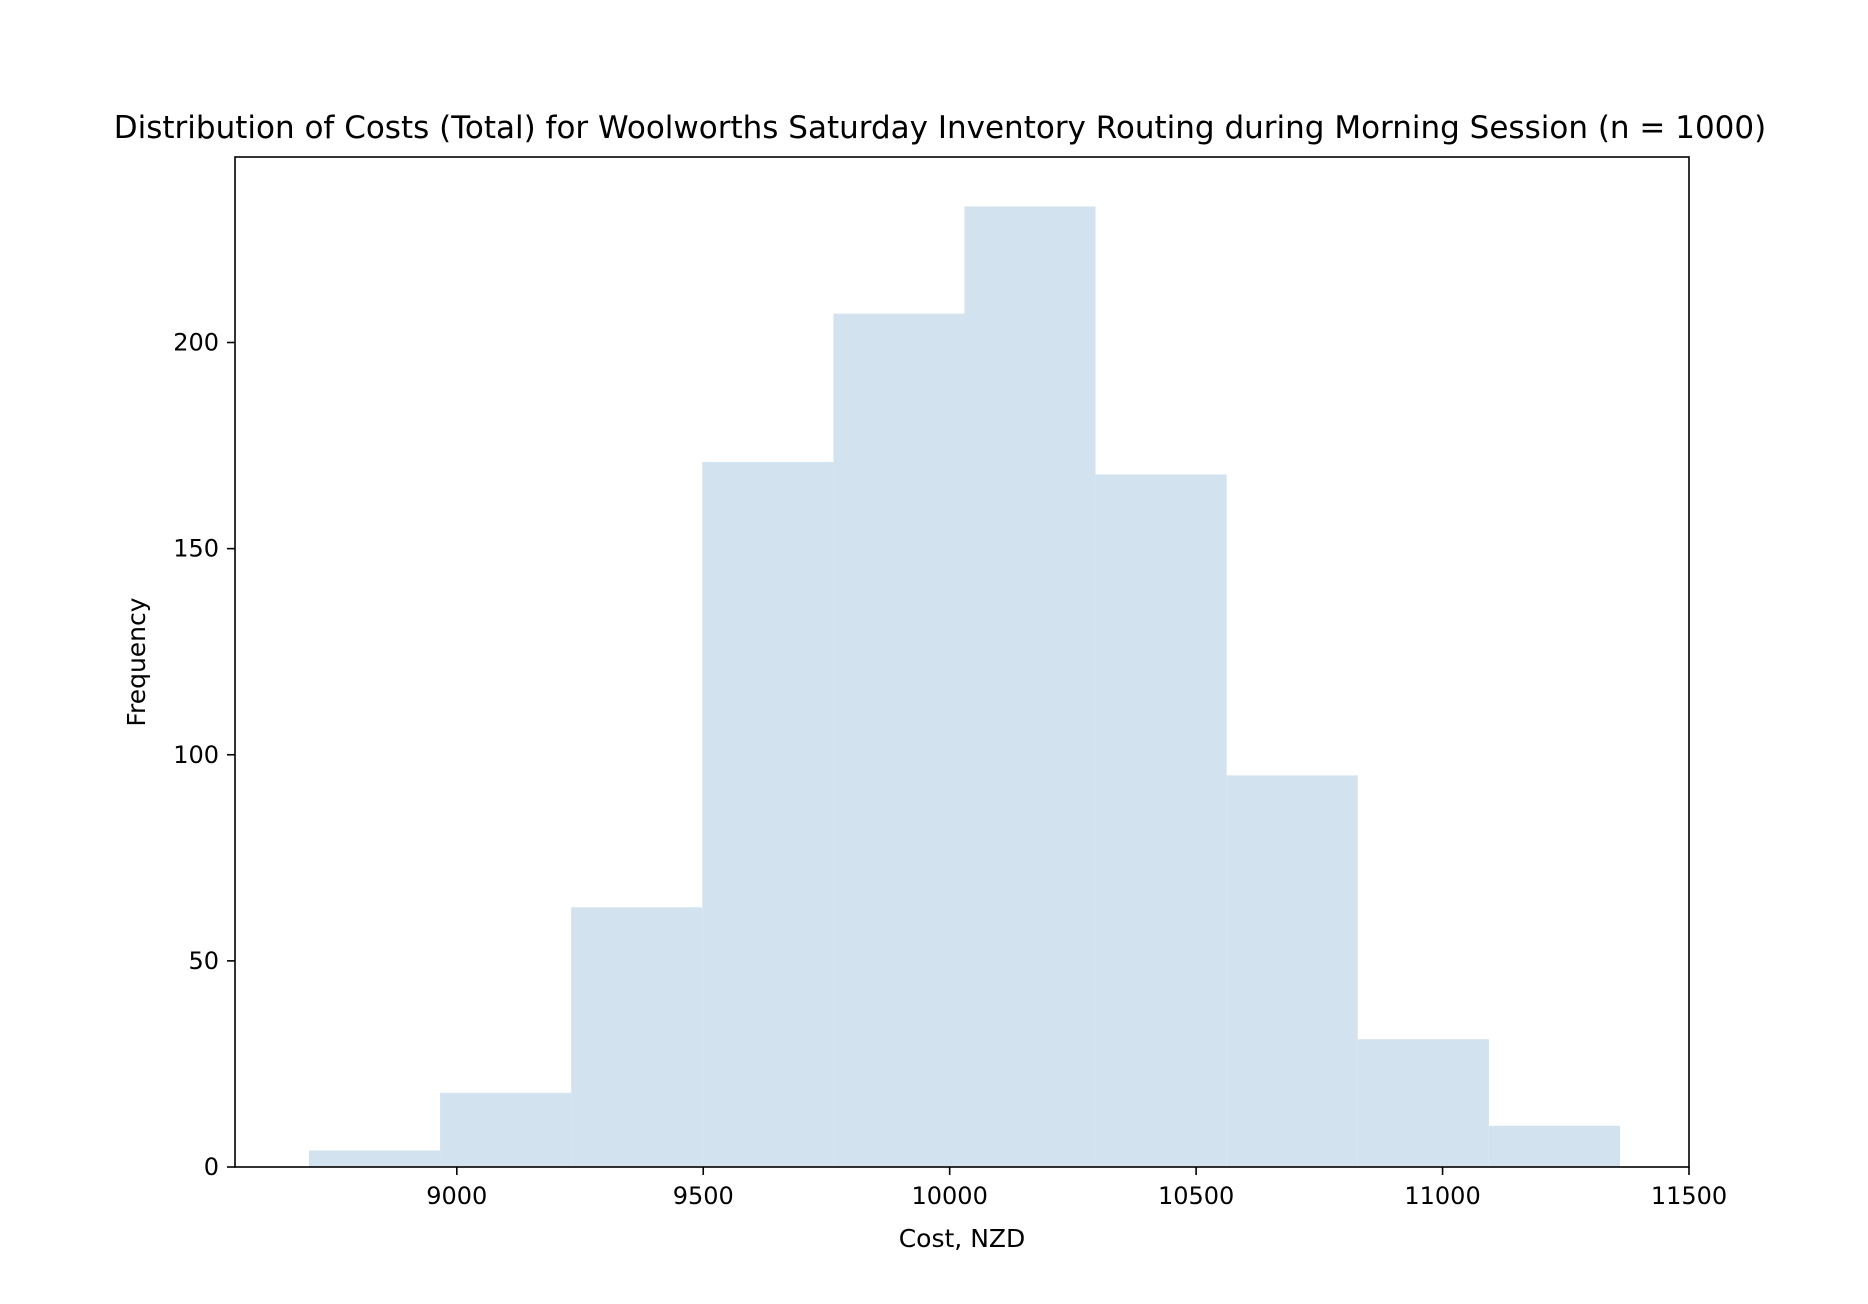  I want to click on x-tick-label: 11500, so click(1689, 1196).